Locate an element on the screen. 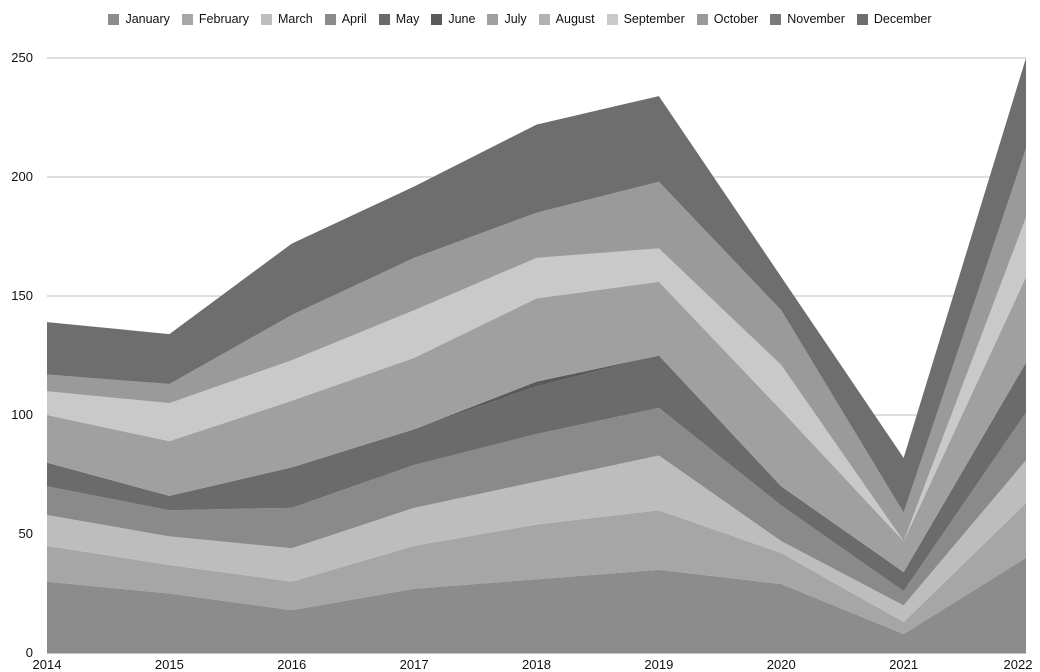 This screenshot has height=672, width=1040. legend-label: August is located at coordinates (575, 19).